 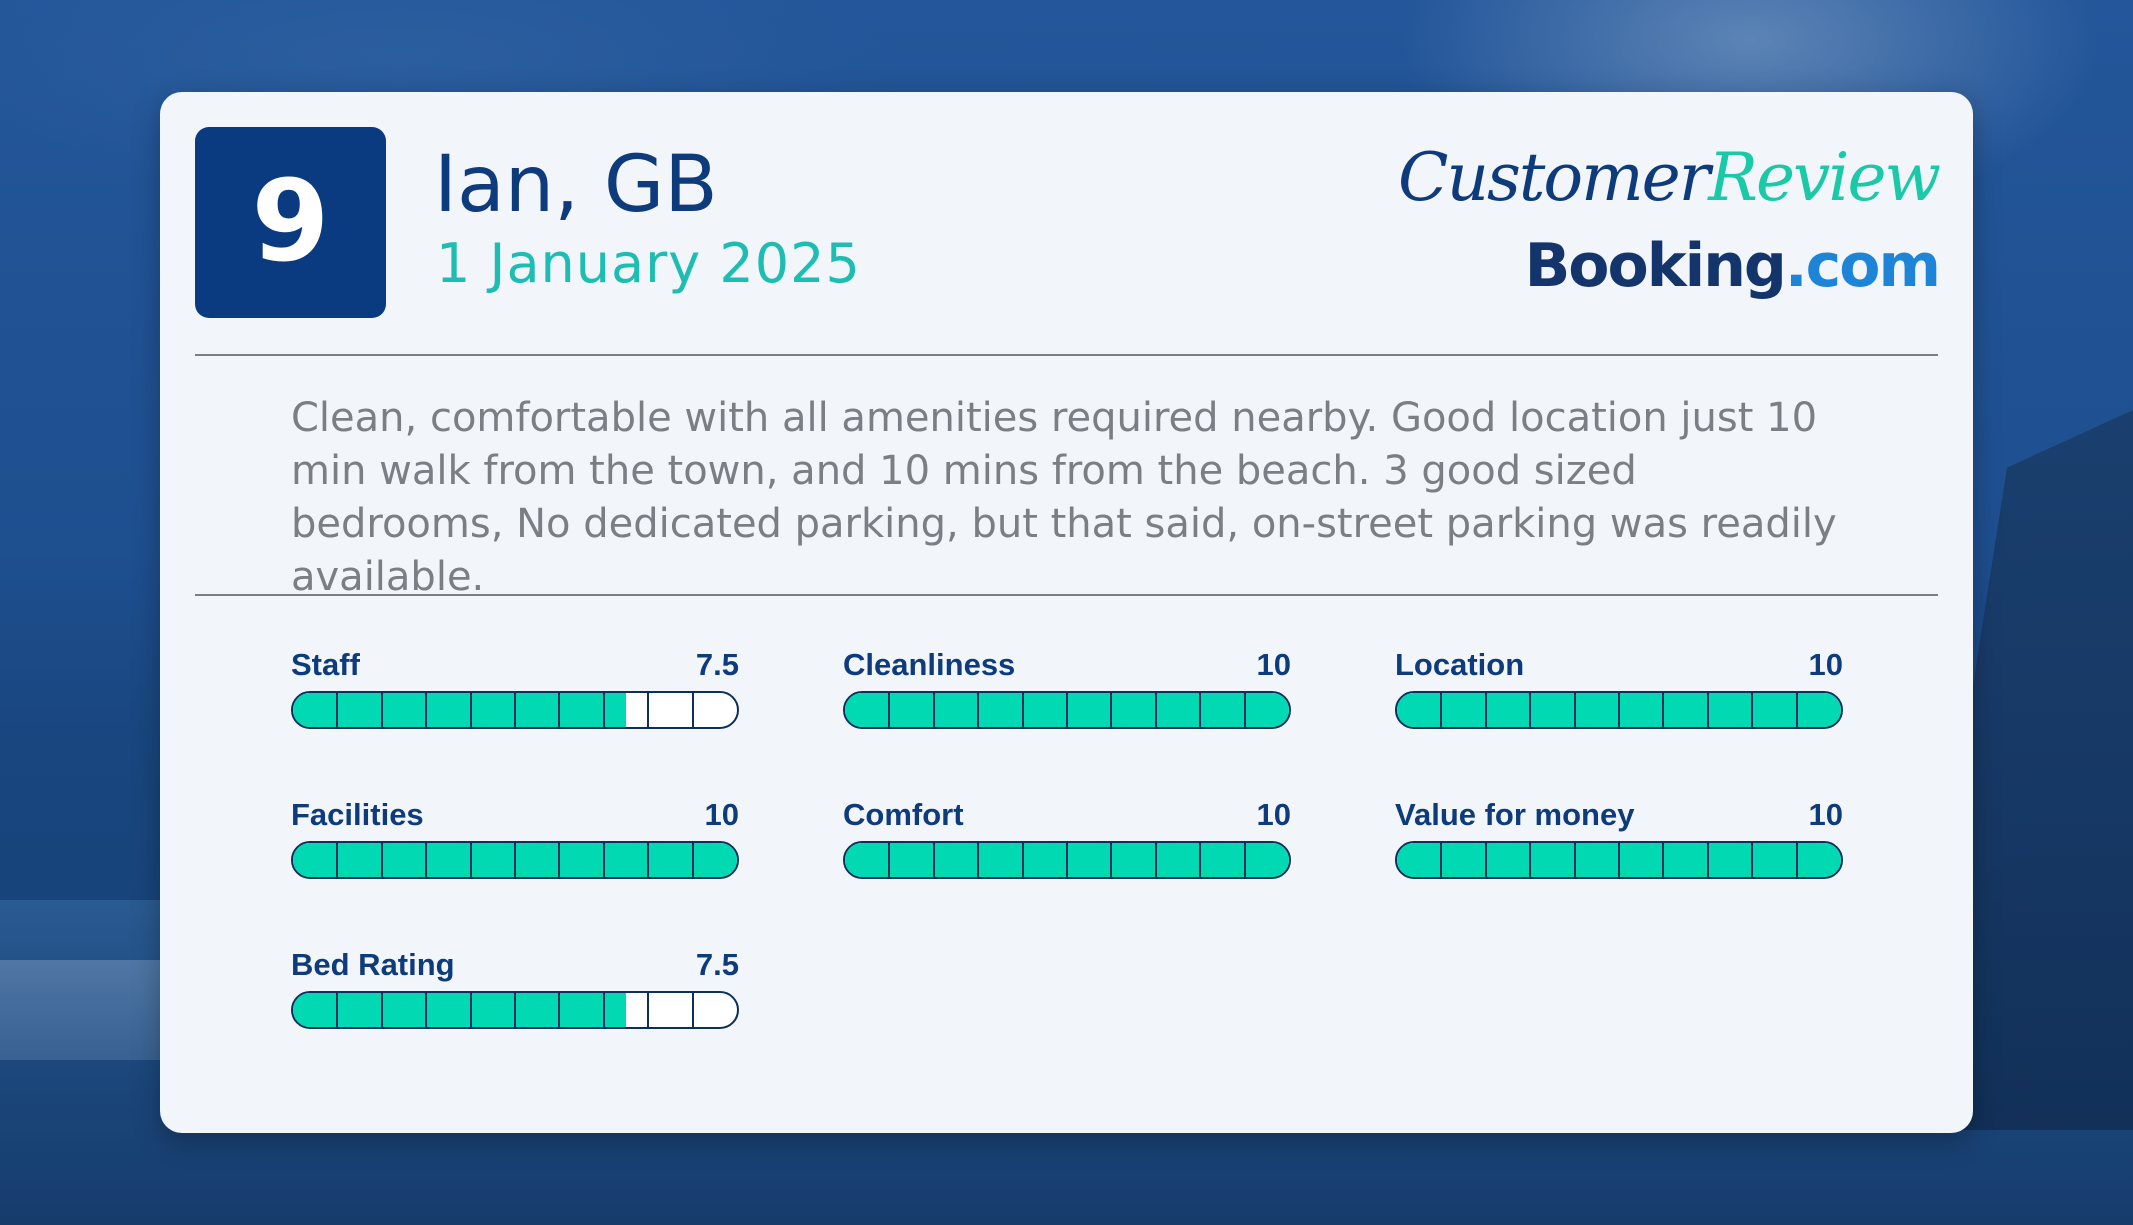 What do you see at coordinates (515, 839) in the screenshot?
I see `rating-facilities: Facilities 10` at bounding box center [515, 839].